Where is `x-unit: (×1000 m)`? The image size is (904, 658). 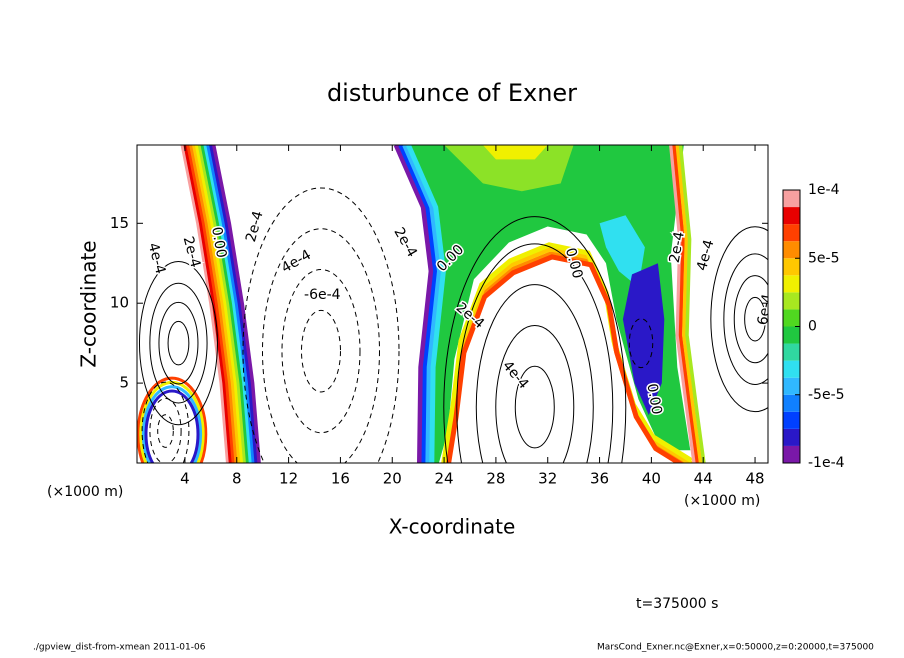
x-unit: (×1000 m) is located at coordinates (85, 492).